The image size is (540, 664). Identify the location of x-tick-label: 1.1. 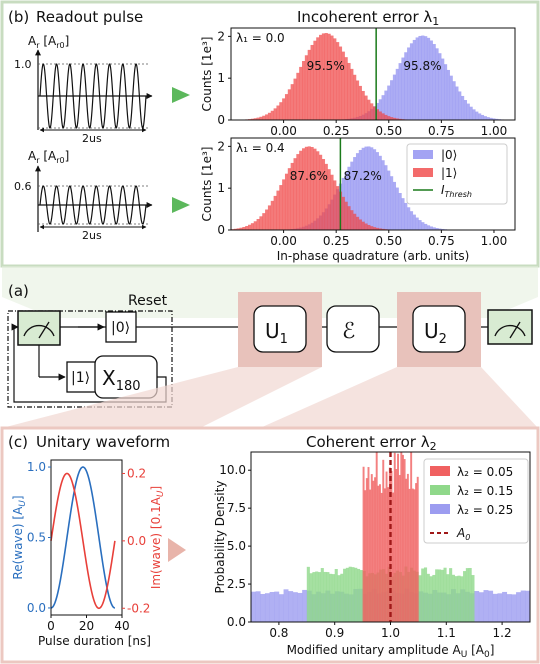
(446, 633).